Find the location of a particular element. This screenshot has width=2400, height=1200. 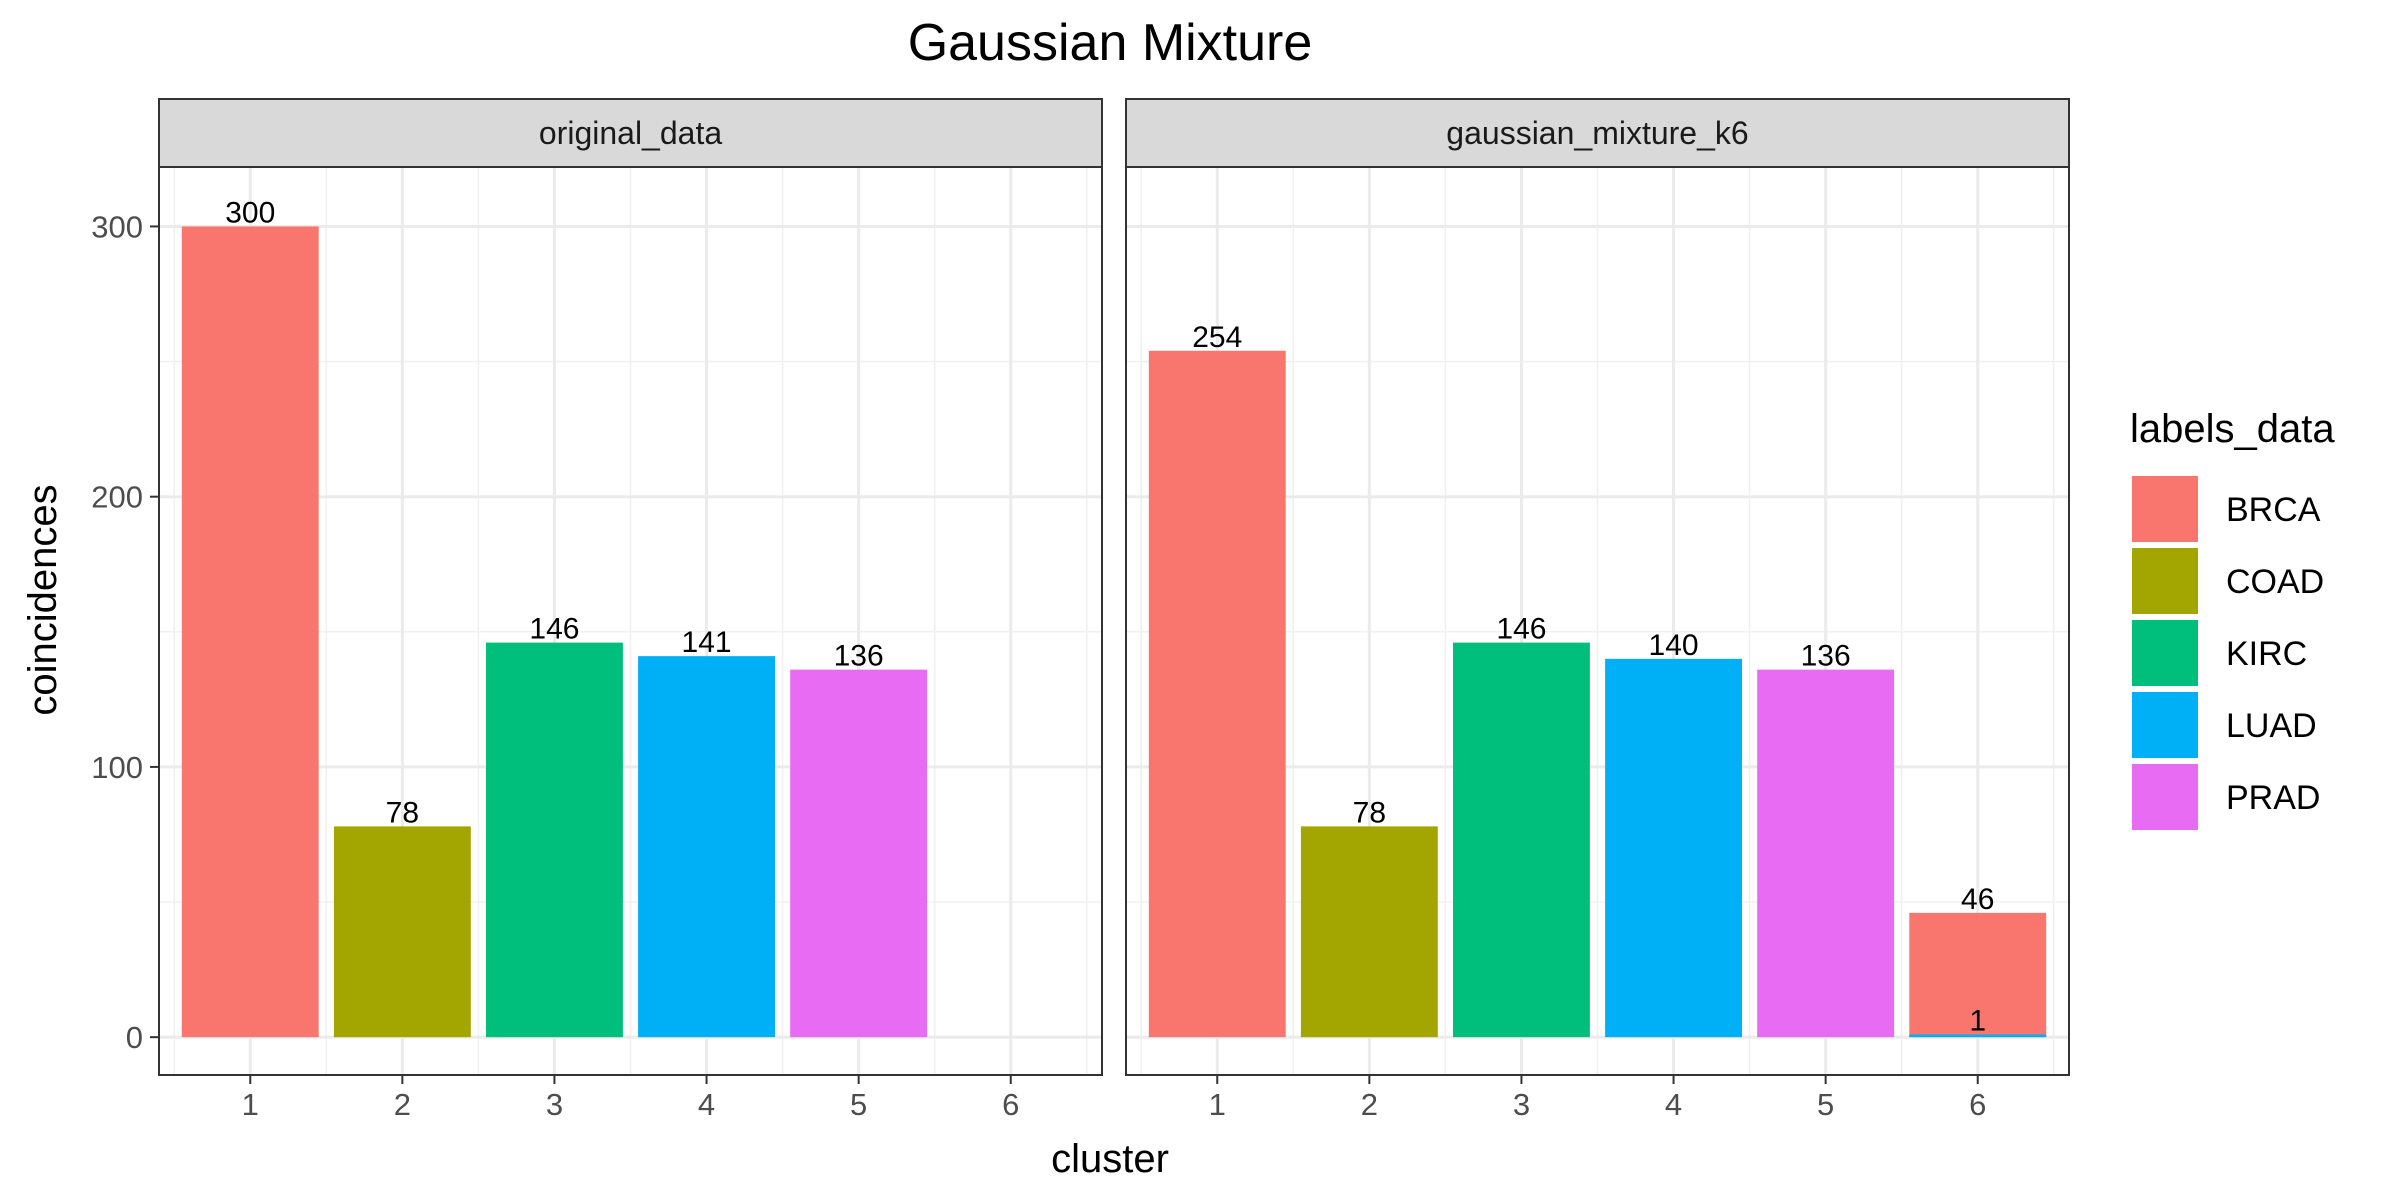

legend-label-coad: COAD is located at coordinates (2275, 582).